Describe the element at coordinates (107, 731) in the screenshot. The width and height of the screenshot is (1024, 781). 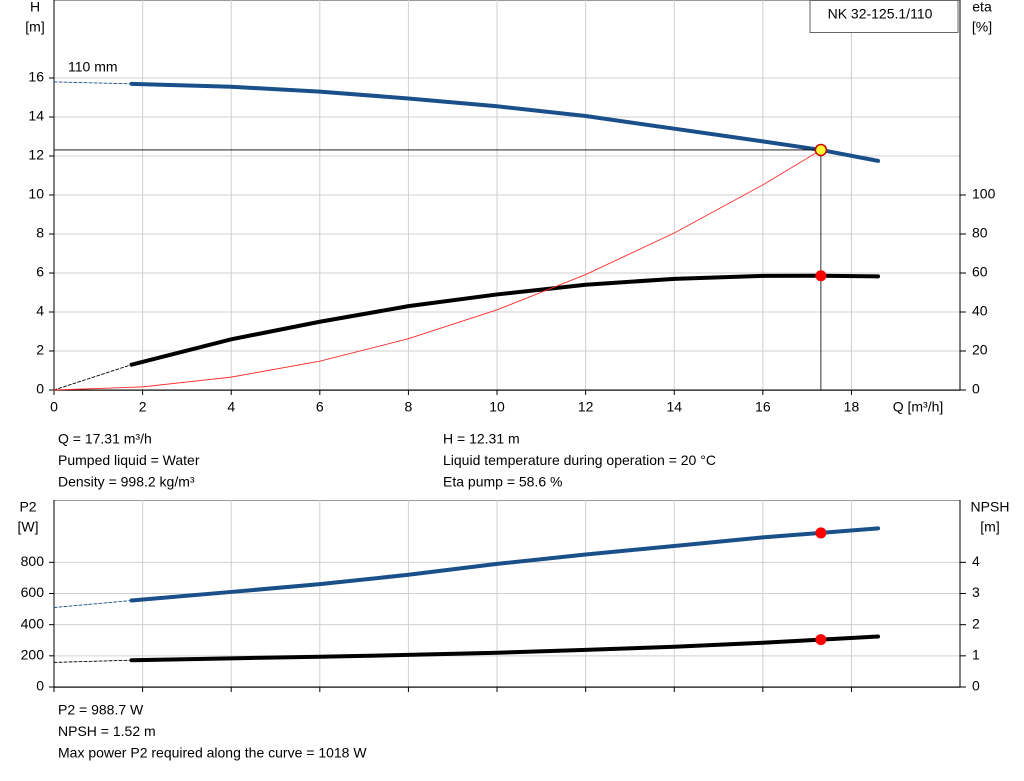
I see `info-text: NPSH = 1.52 m` at that location.